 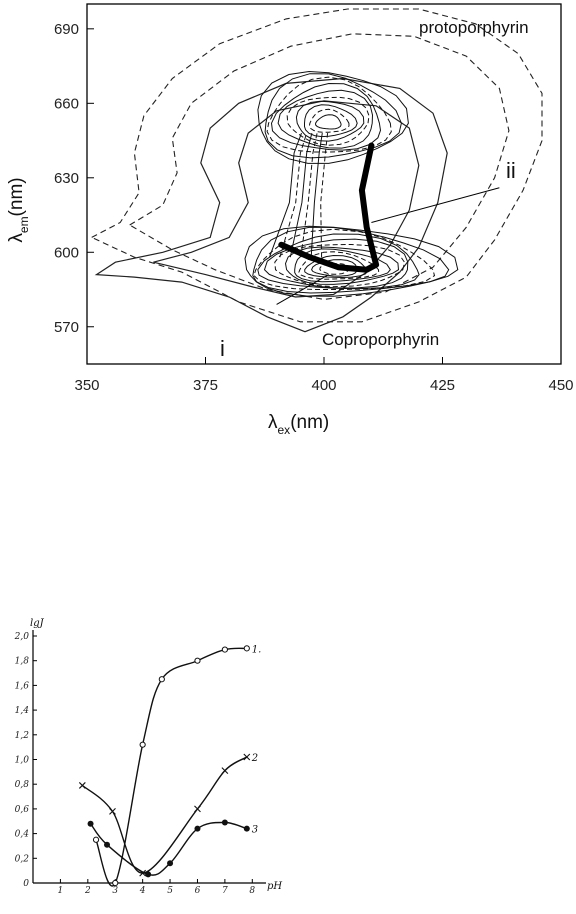 What do you see at coordinates (66, 252) in the screenshot?
I see `y-tick-label: 600` at bounding box center [66, 252].